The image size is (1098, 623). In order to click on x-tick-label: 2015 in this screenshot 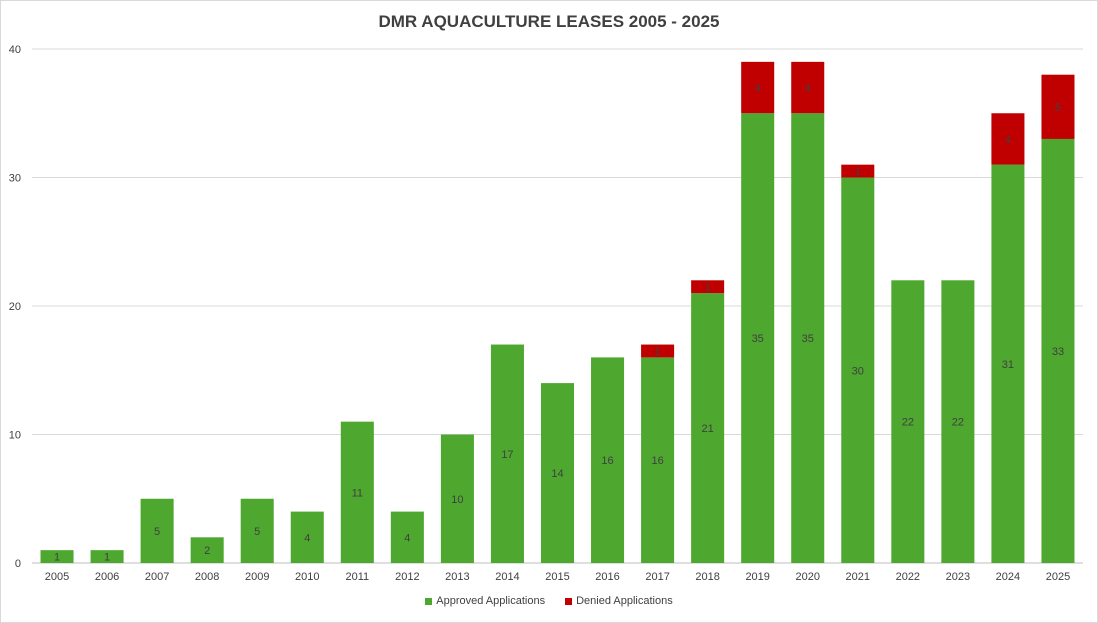, I will do `click(557, 577)`.